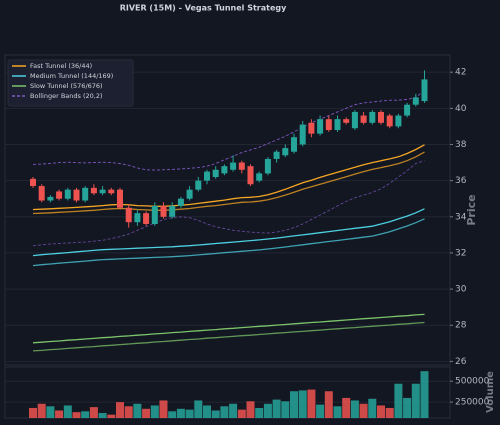 The width and height of the screenshot is (500, 425). I want to click on y-axis-label: Price, so click(471, 209).